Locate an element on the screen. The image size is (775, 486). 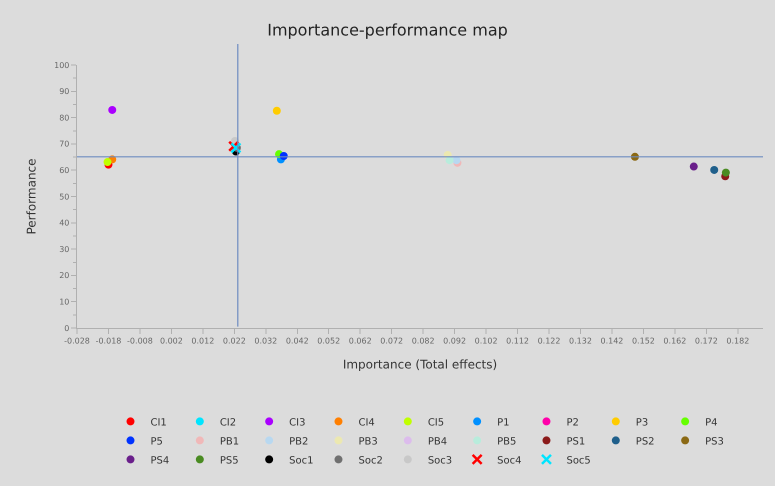
x-tick-label: 0.182 is located at coordinates (738, 341).